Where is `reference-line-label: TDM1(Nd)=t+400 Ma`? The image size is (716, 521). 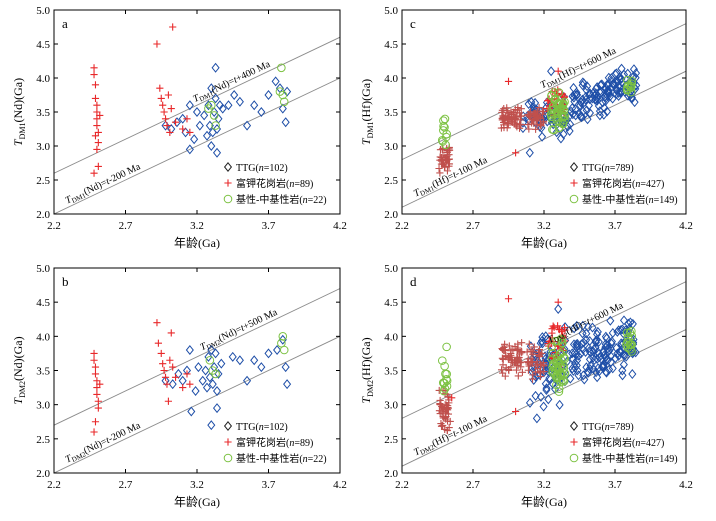
reference-line-label: TDM1(Nd)=t+400 Ma is located at coordinates (232, 82).